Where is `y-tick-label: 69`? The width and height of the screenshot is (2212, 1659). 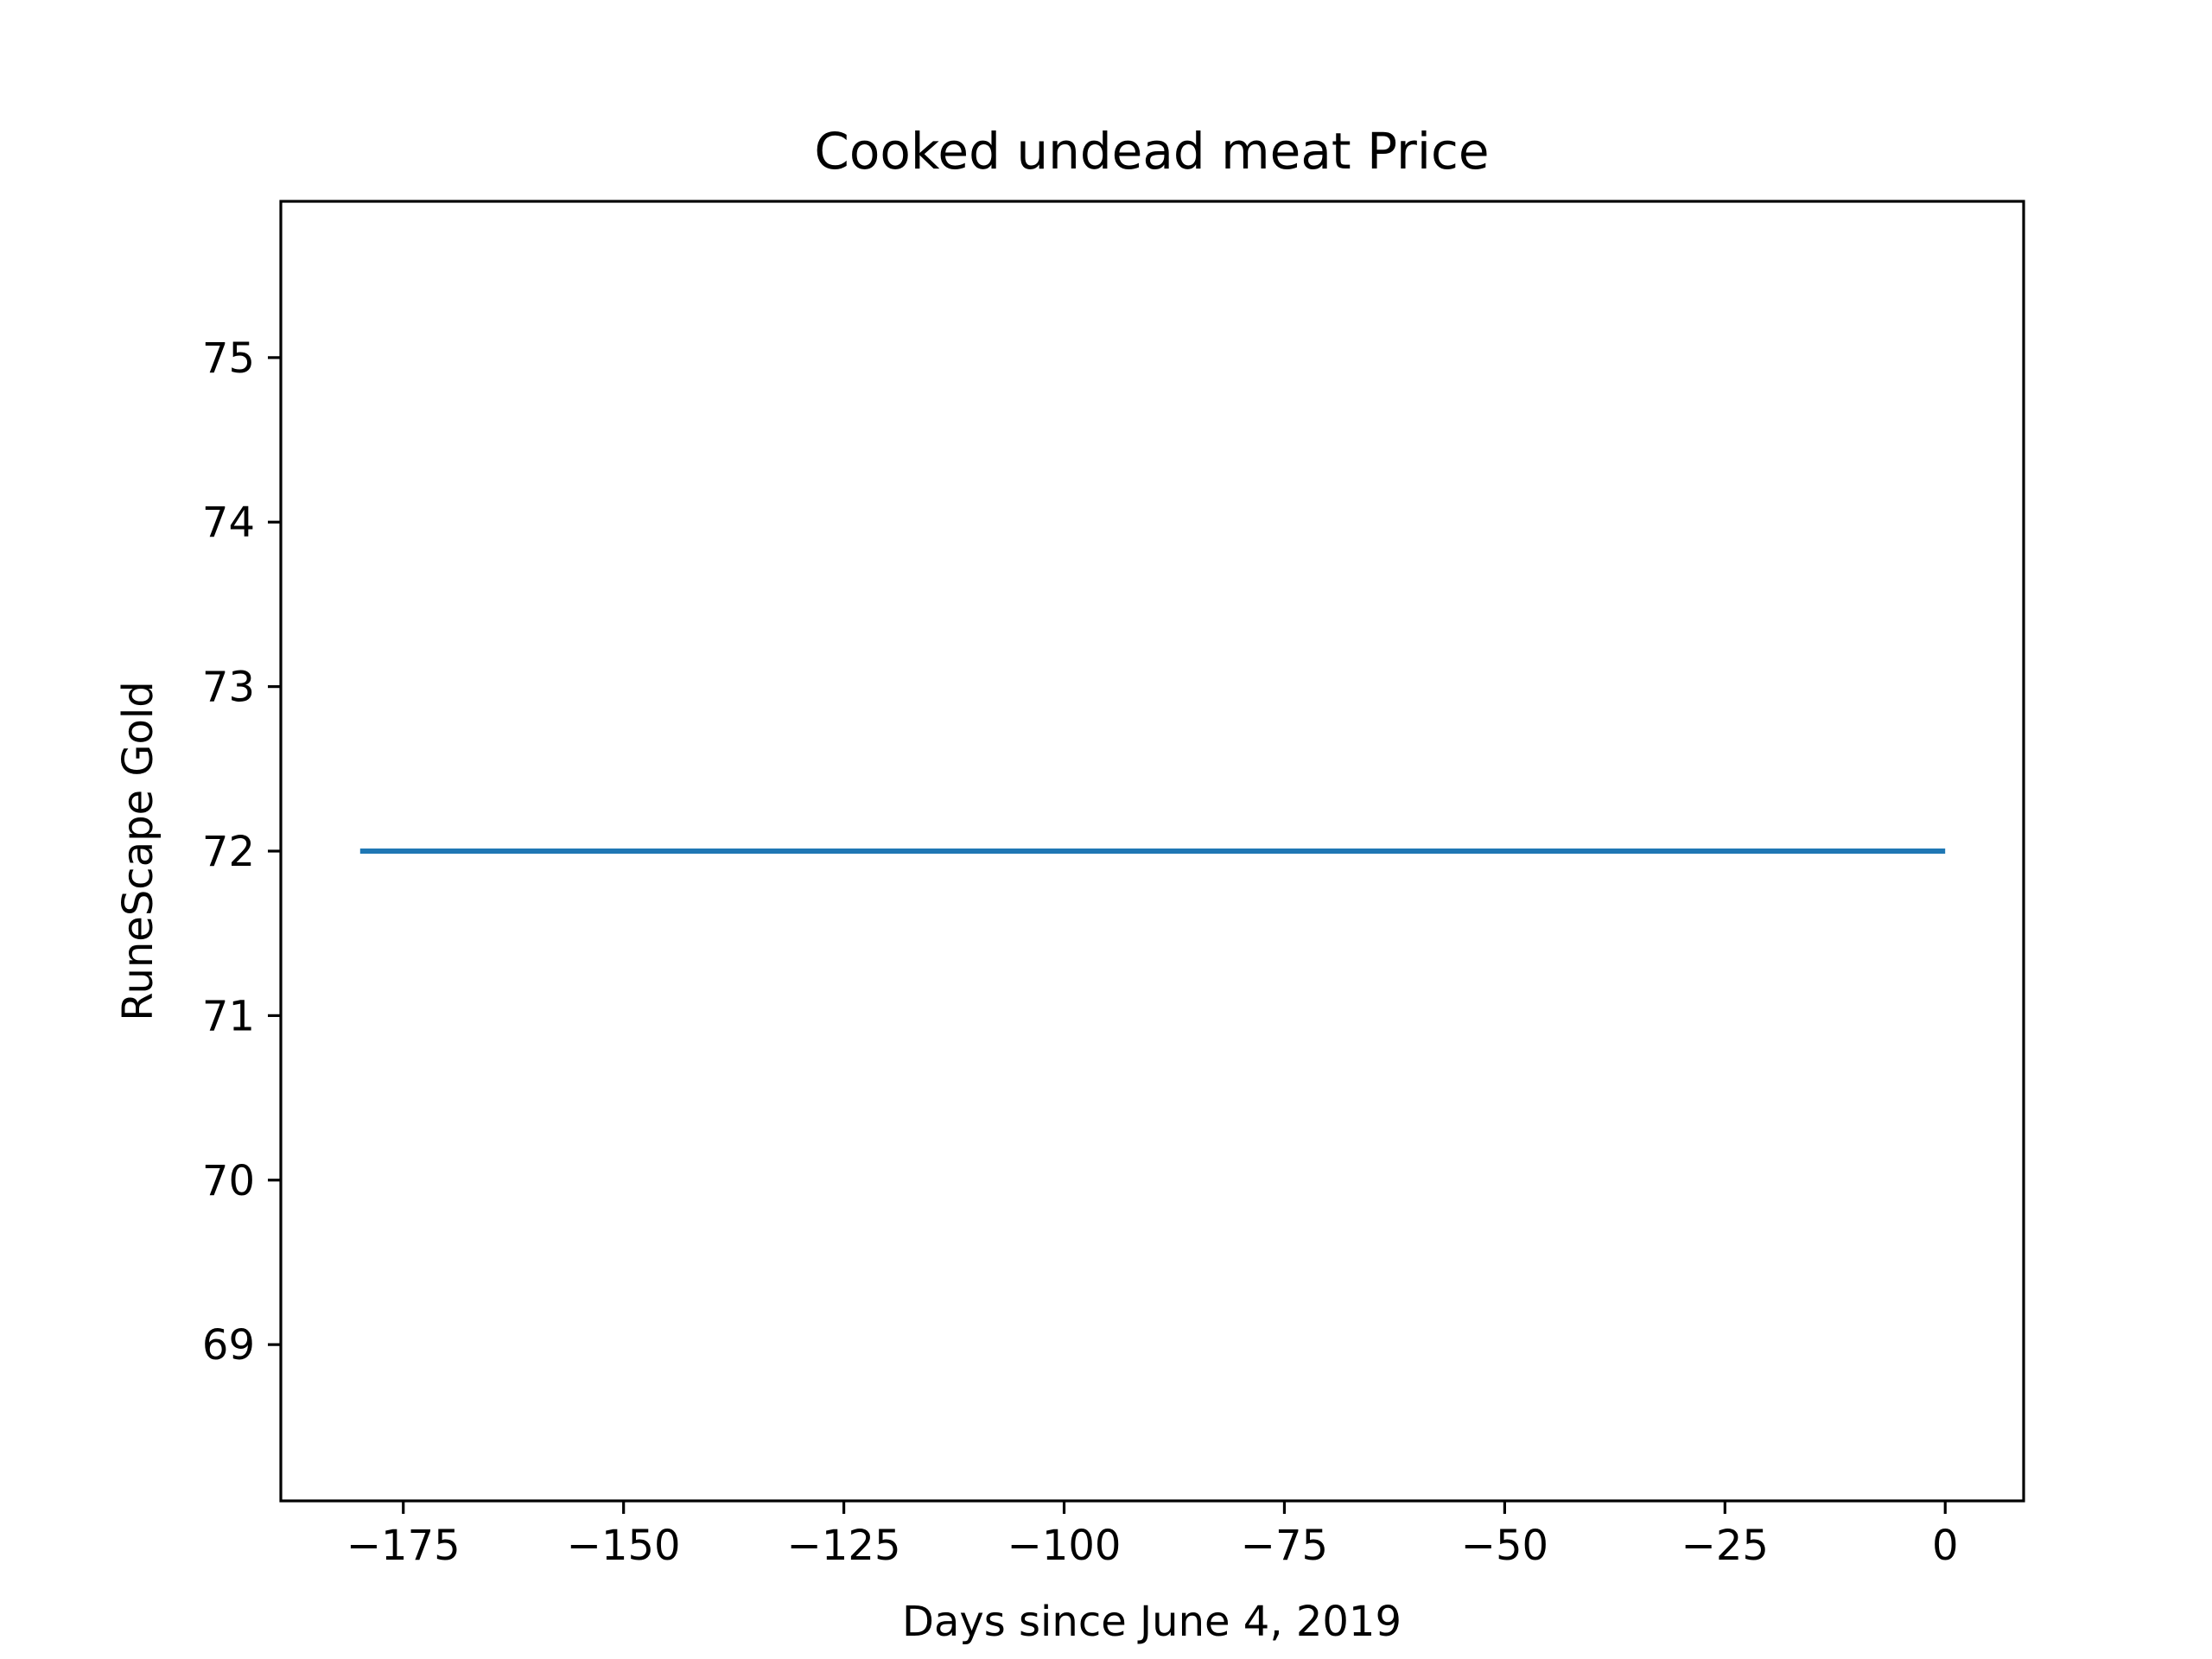 y-tick-label: 69 is located at coordinates (229, 1345).